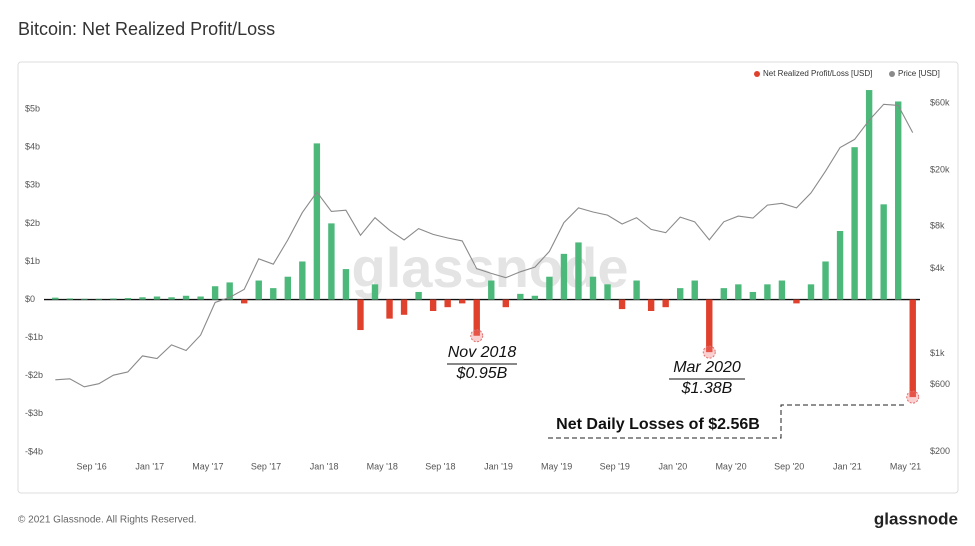  I want to click on annotation: $1.38B, so click(707, 388).